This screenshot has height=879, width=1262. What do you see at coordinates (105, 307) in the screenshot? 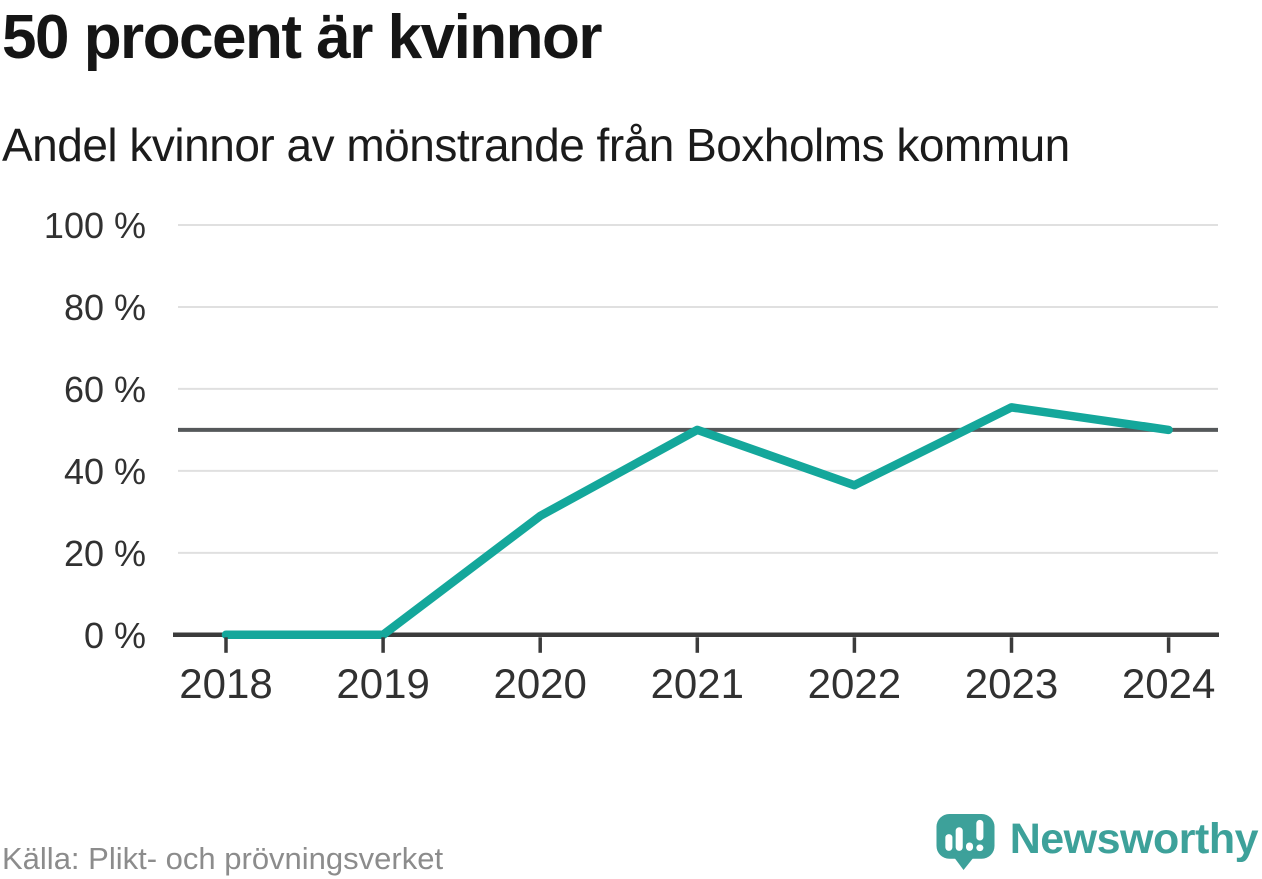
I see `y-axis-tick-label: 80 %` at bounding box center [105, 307].